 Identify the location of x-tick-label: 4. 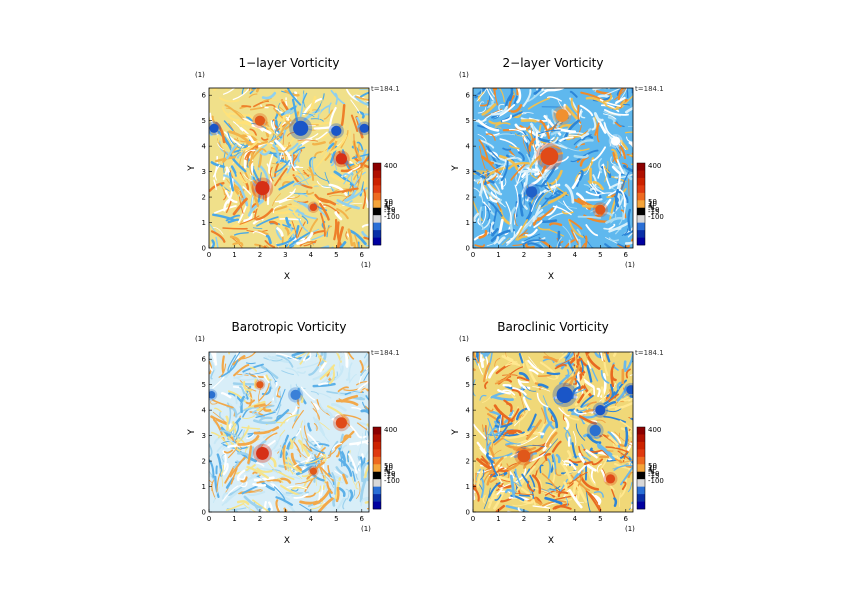
(575, 255).